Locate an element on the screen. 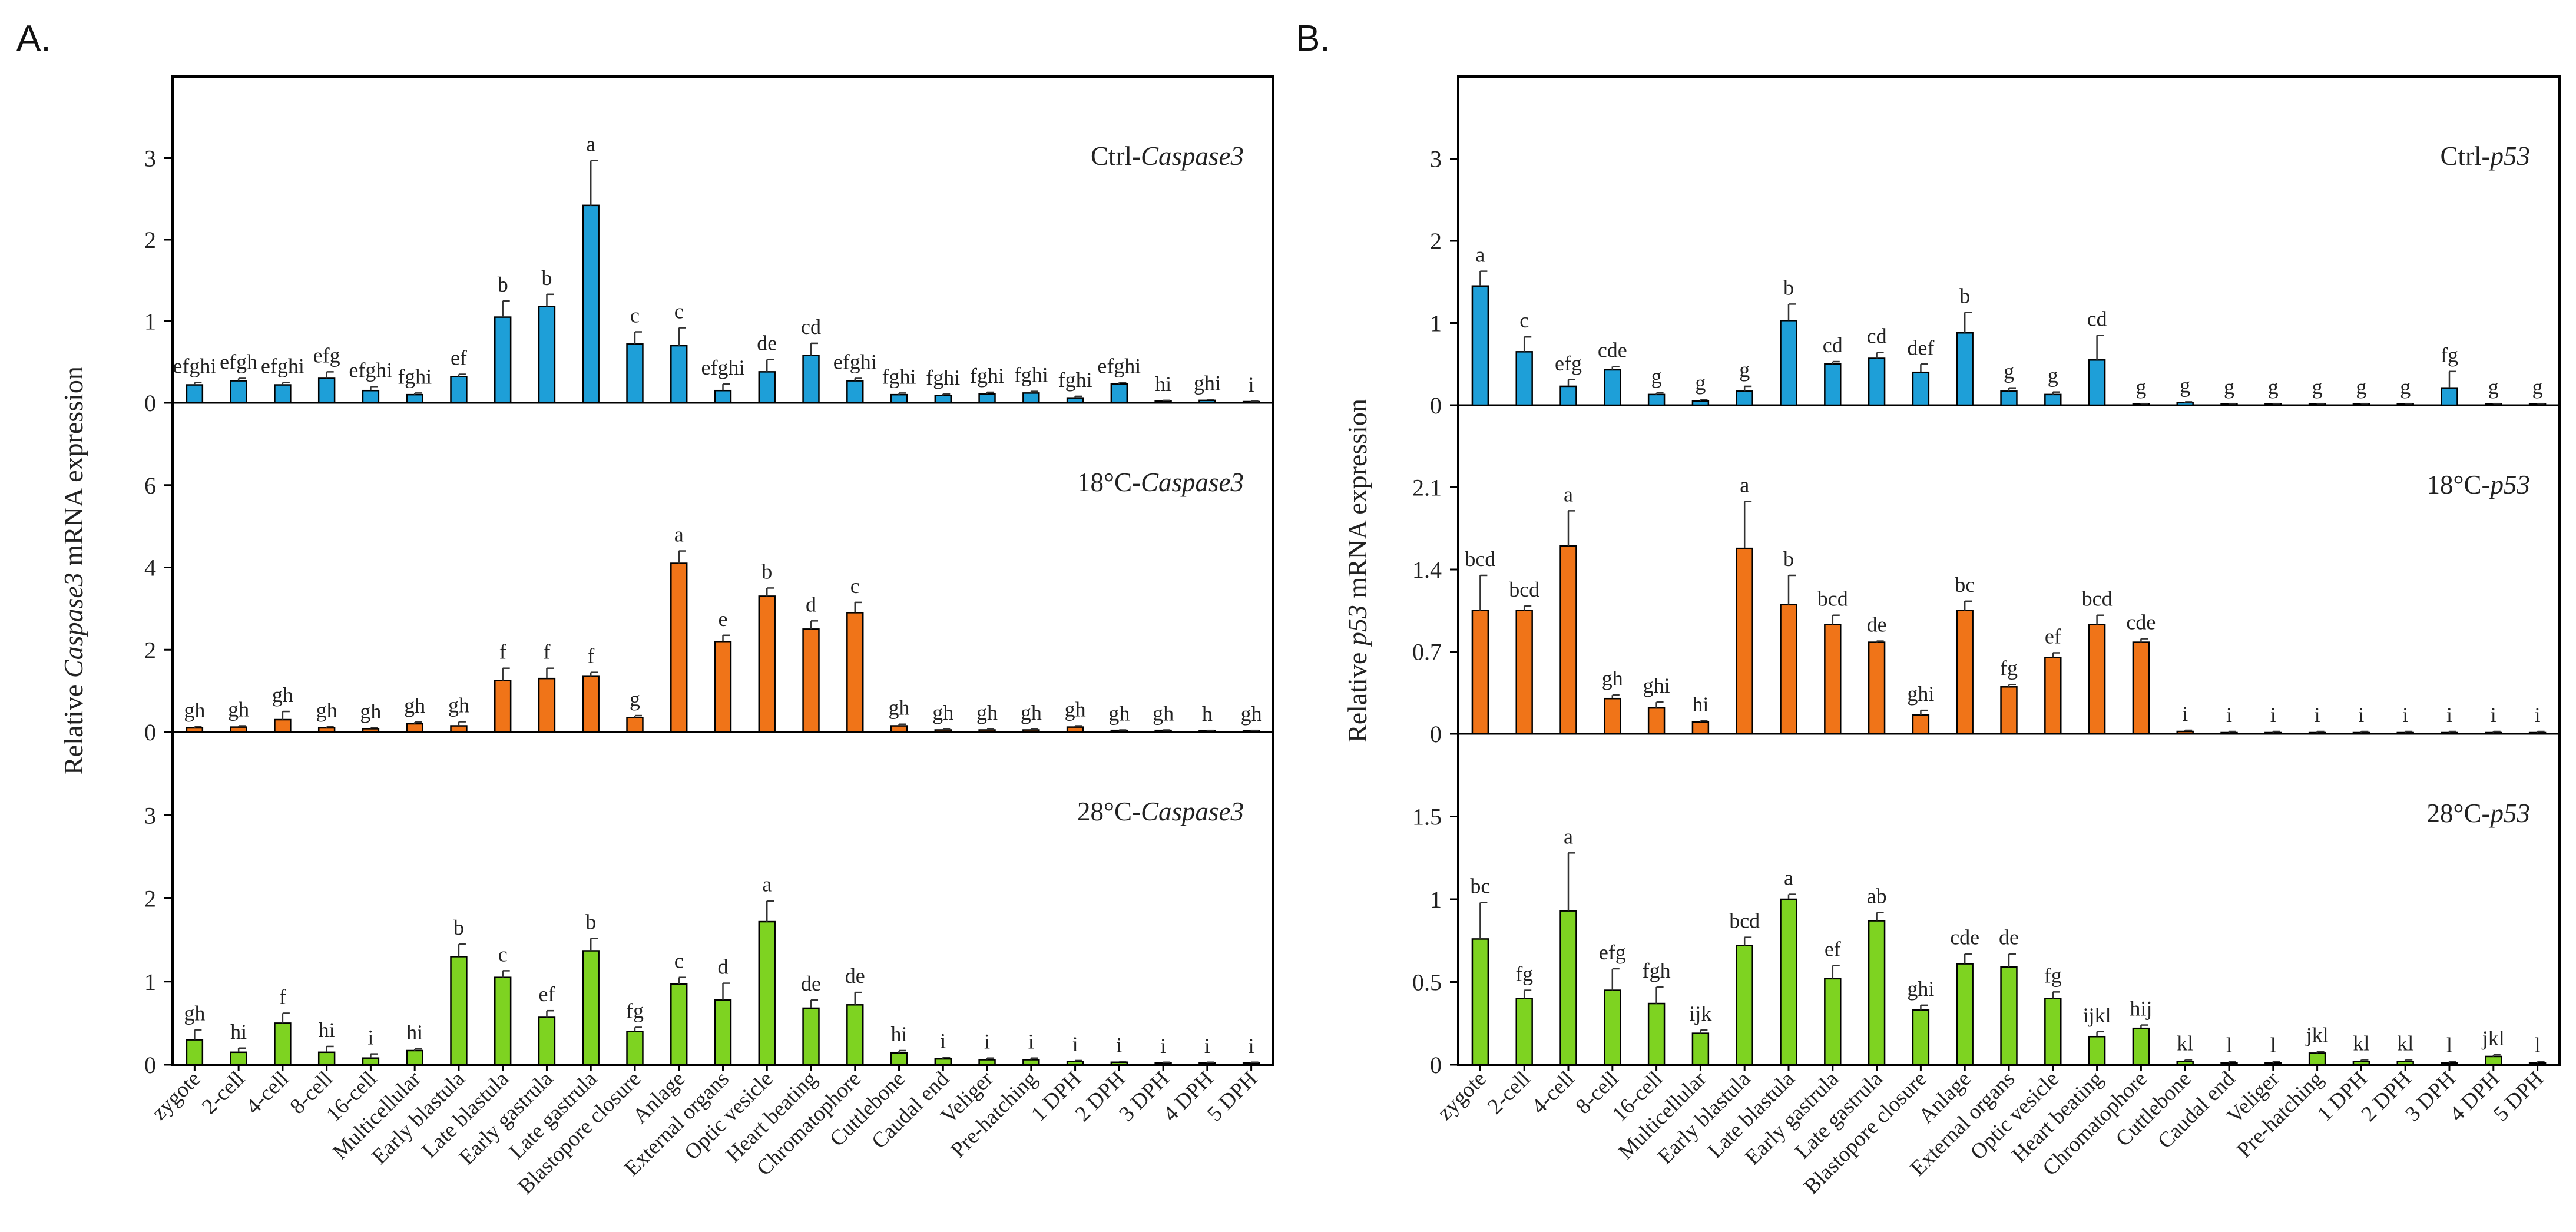  significance-letter: bc is located at coordinates (1965, 585).